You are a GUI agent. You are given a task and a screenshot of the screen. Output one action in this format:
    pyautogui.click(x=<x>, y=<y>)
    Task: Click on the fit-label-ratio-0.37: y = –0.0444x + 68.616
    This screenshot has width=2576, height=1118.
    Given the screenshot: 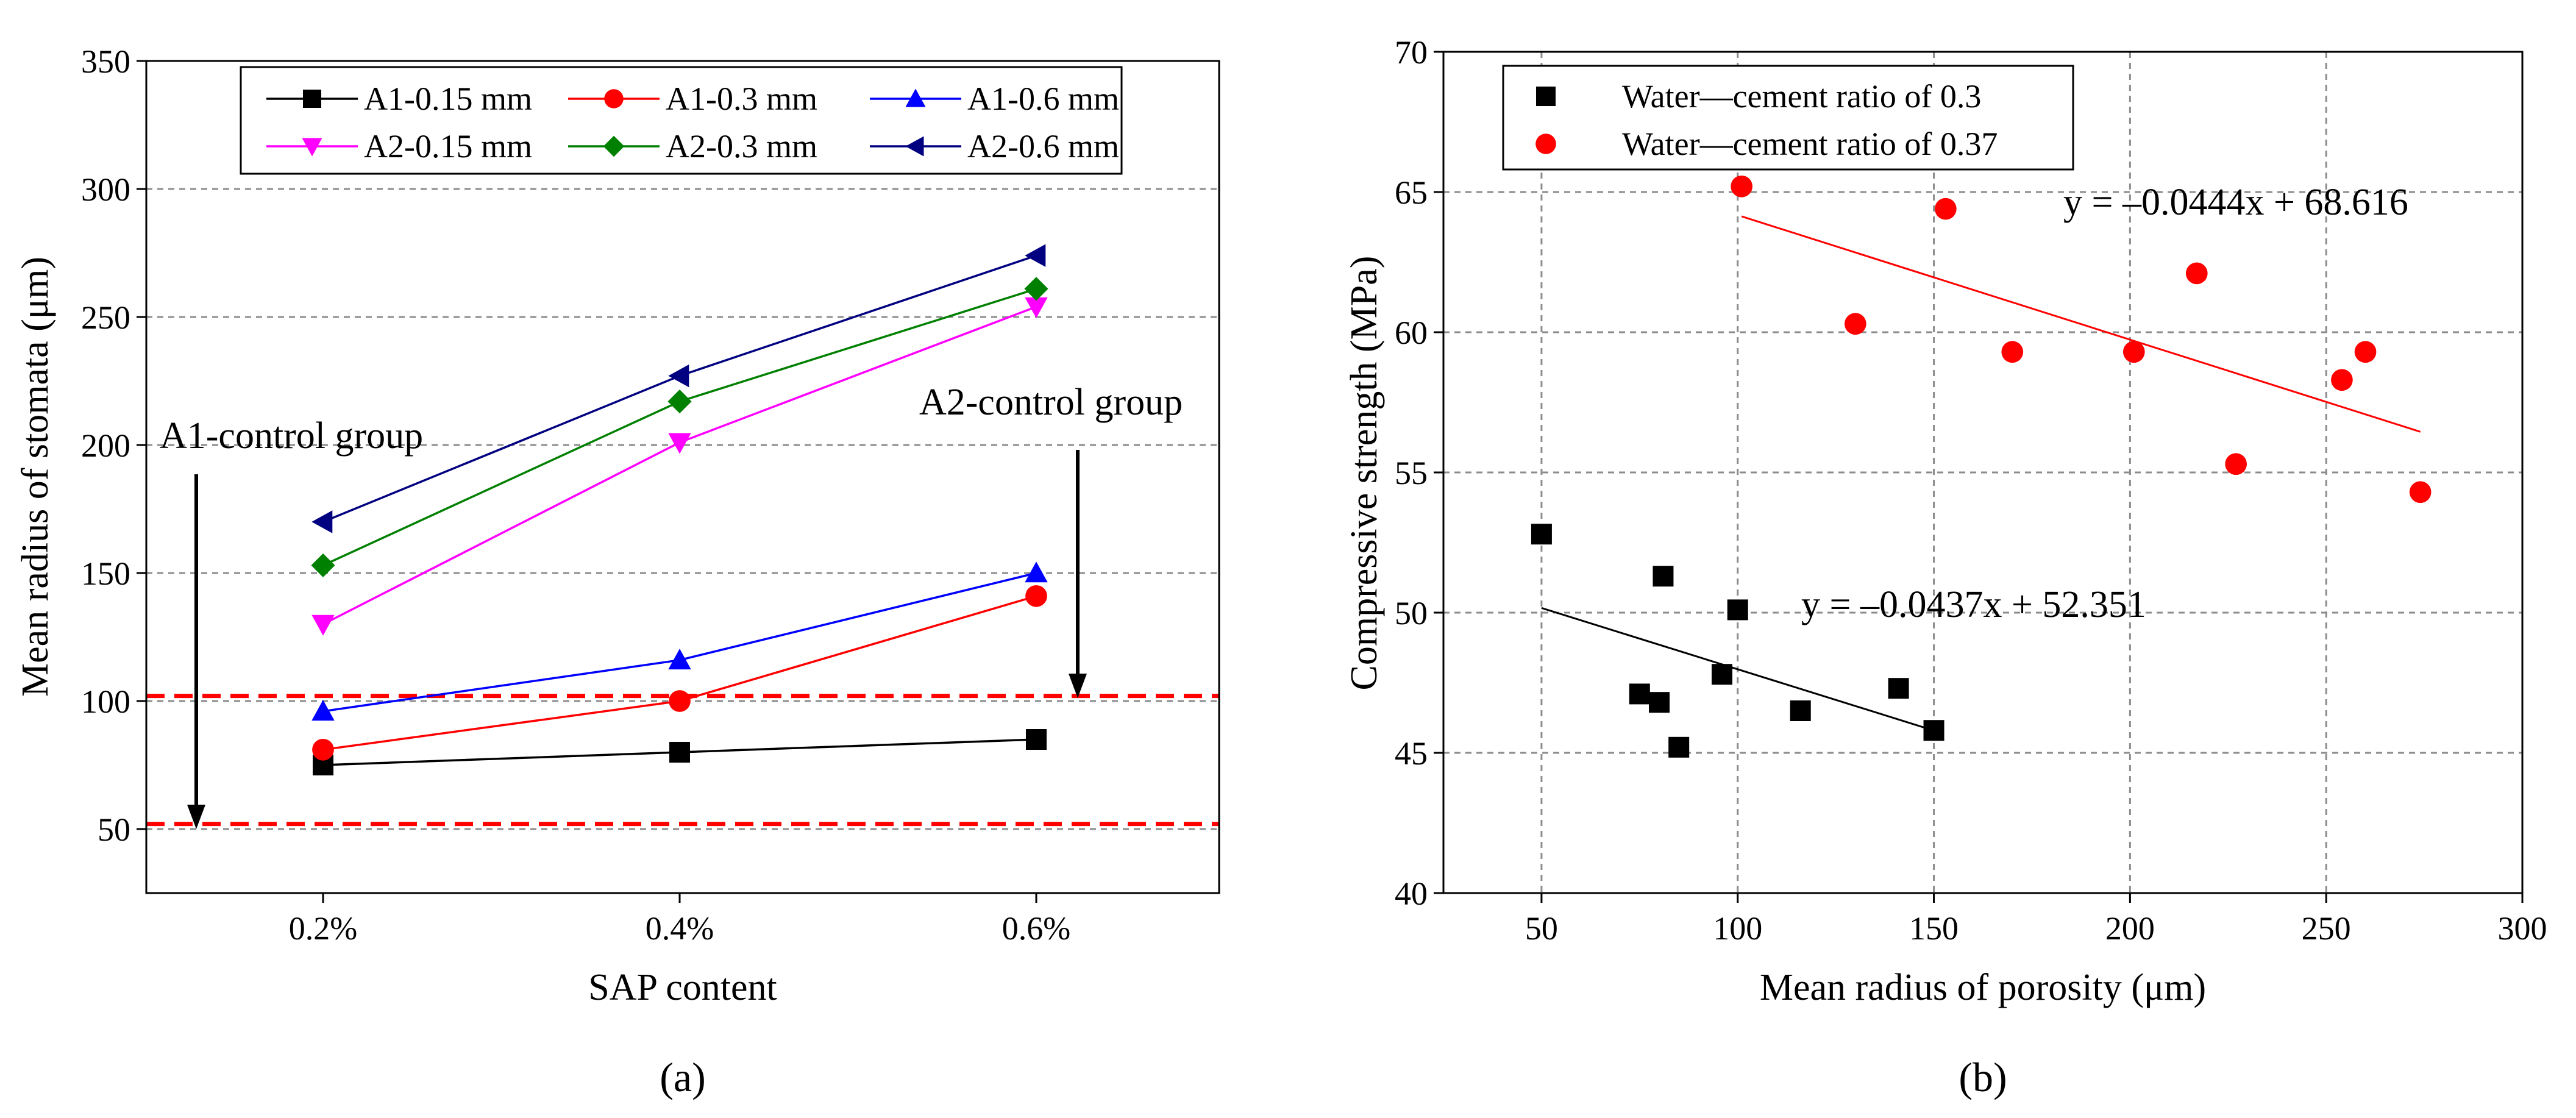 What is the action you would take?
    pyautogui.click(x=2235, y=203)
    